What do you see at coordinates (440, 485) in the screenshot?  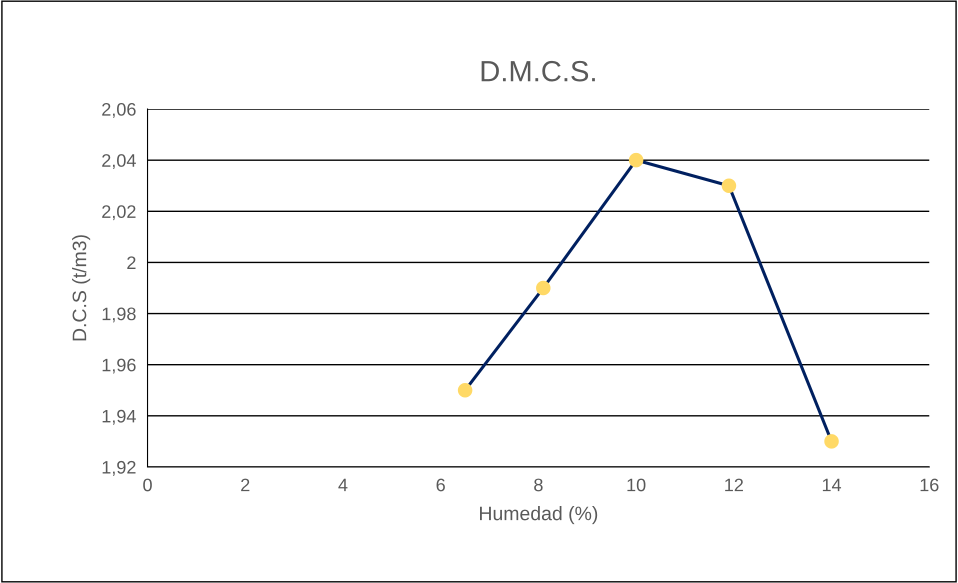 I see `x-tick-label: 6` at bounding box center [440, 485].